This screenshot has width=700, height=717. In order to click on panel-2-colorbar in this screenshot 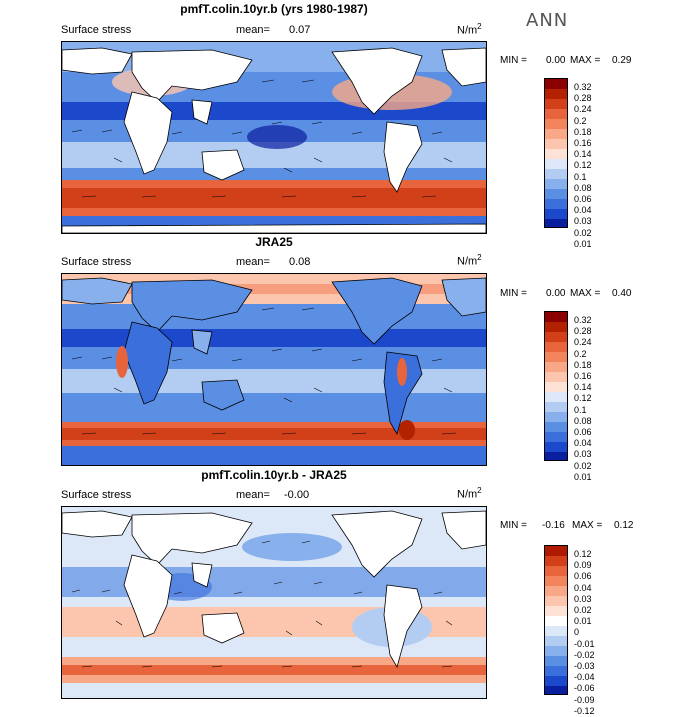, I will do `click(556, 386)`.